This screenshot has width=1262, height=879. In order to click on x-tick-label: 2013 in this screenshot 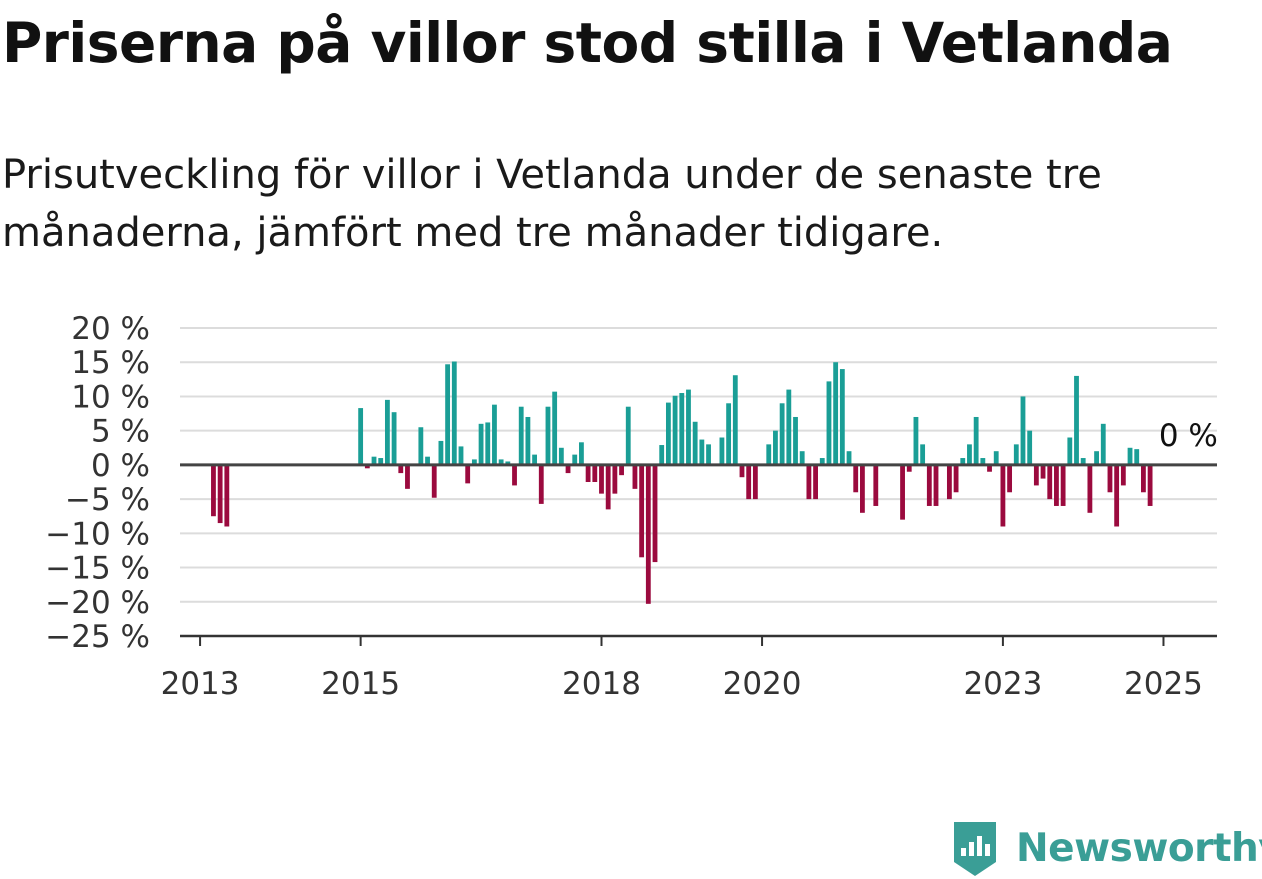, I will do `click(200, 684)`.